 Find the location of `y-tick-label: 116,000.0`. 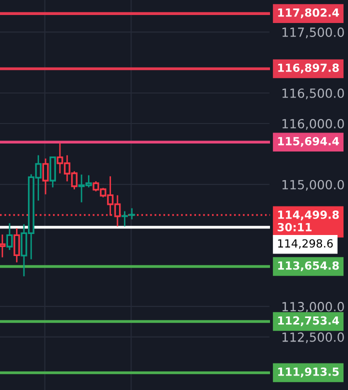

y-tick-label: 116,000.0 is located at coordinates (313, 124).